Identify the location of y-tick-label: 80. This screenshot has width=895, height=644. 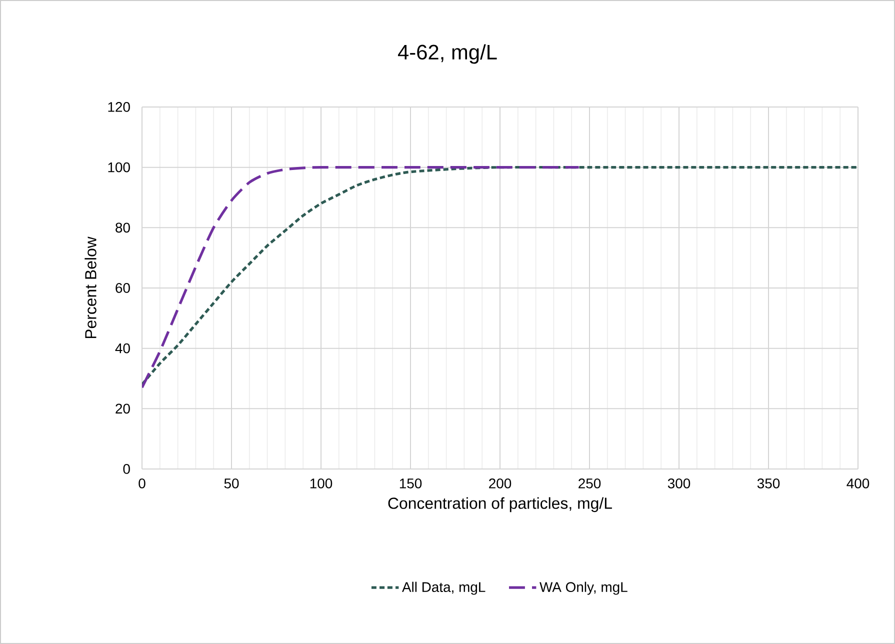
(123, 227).